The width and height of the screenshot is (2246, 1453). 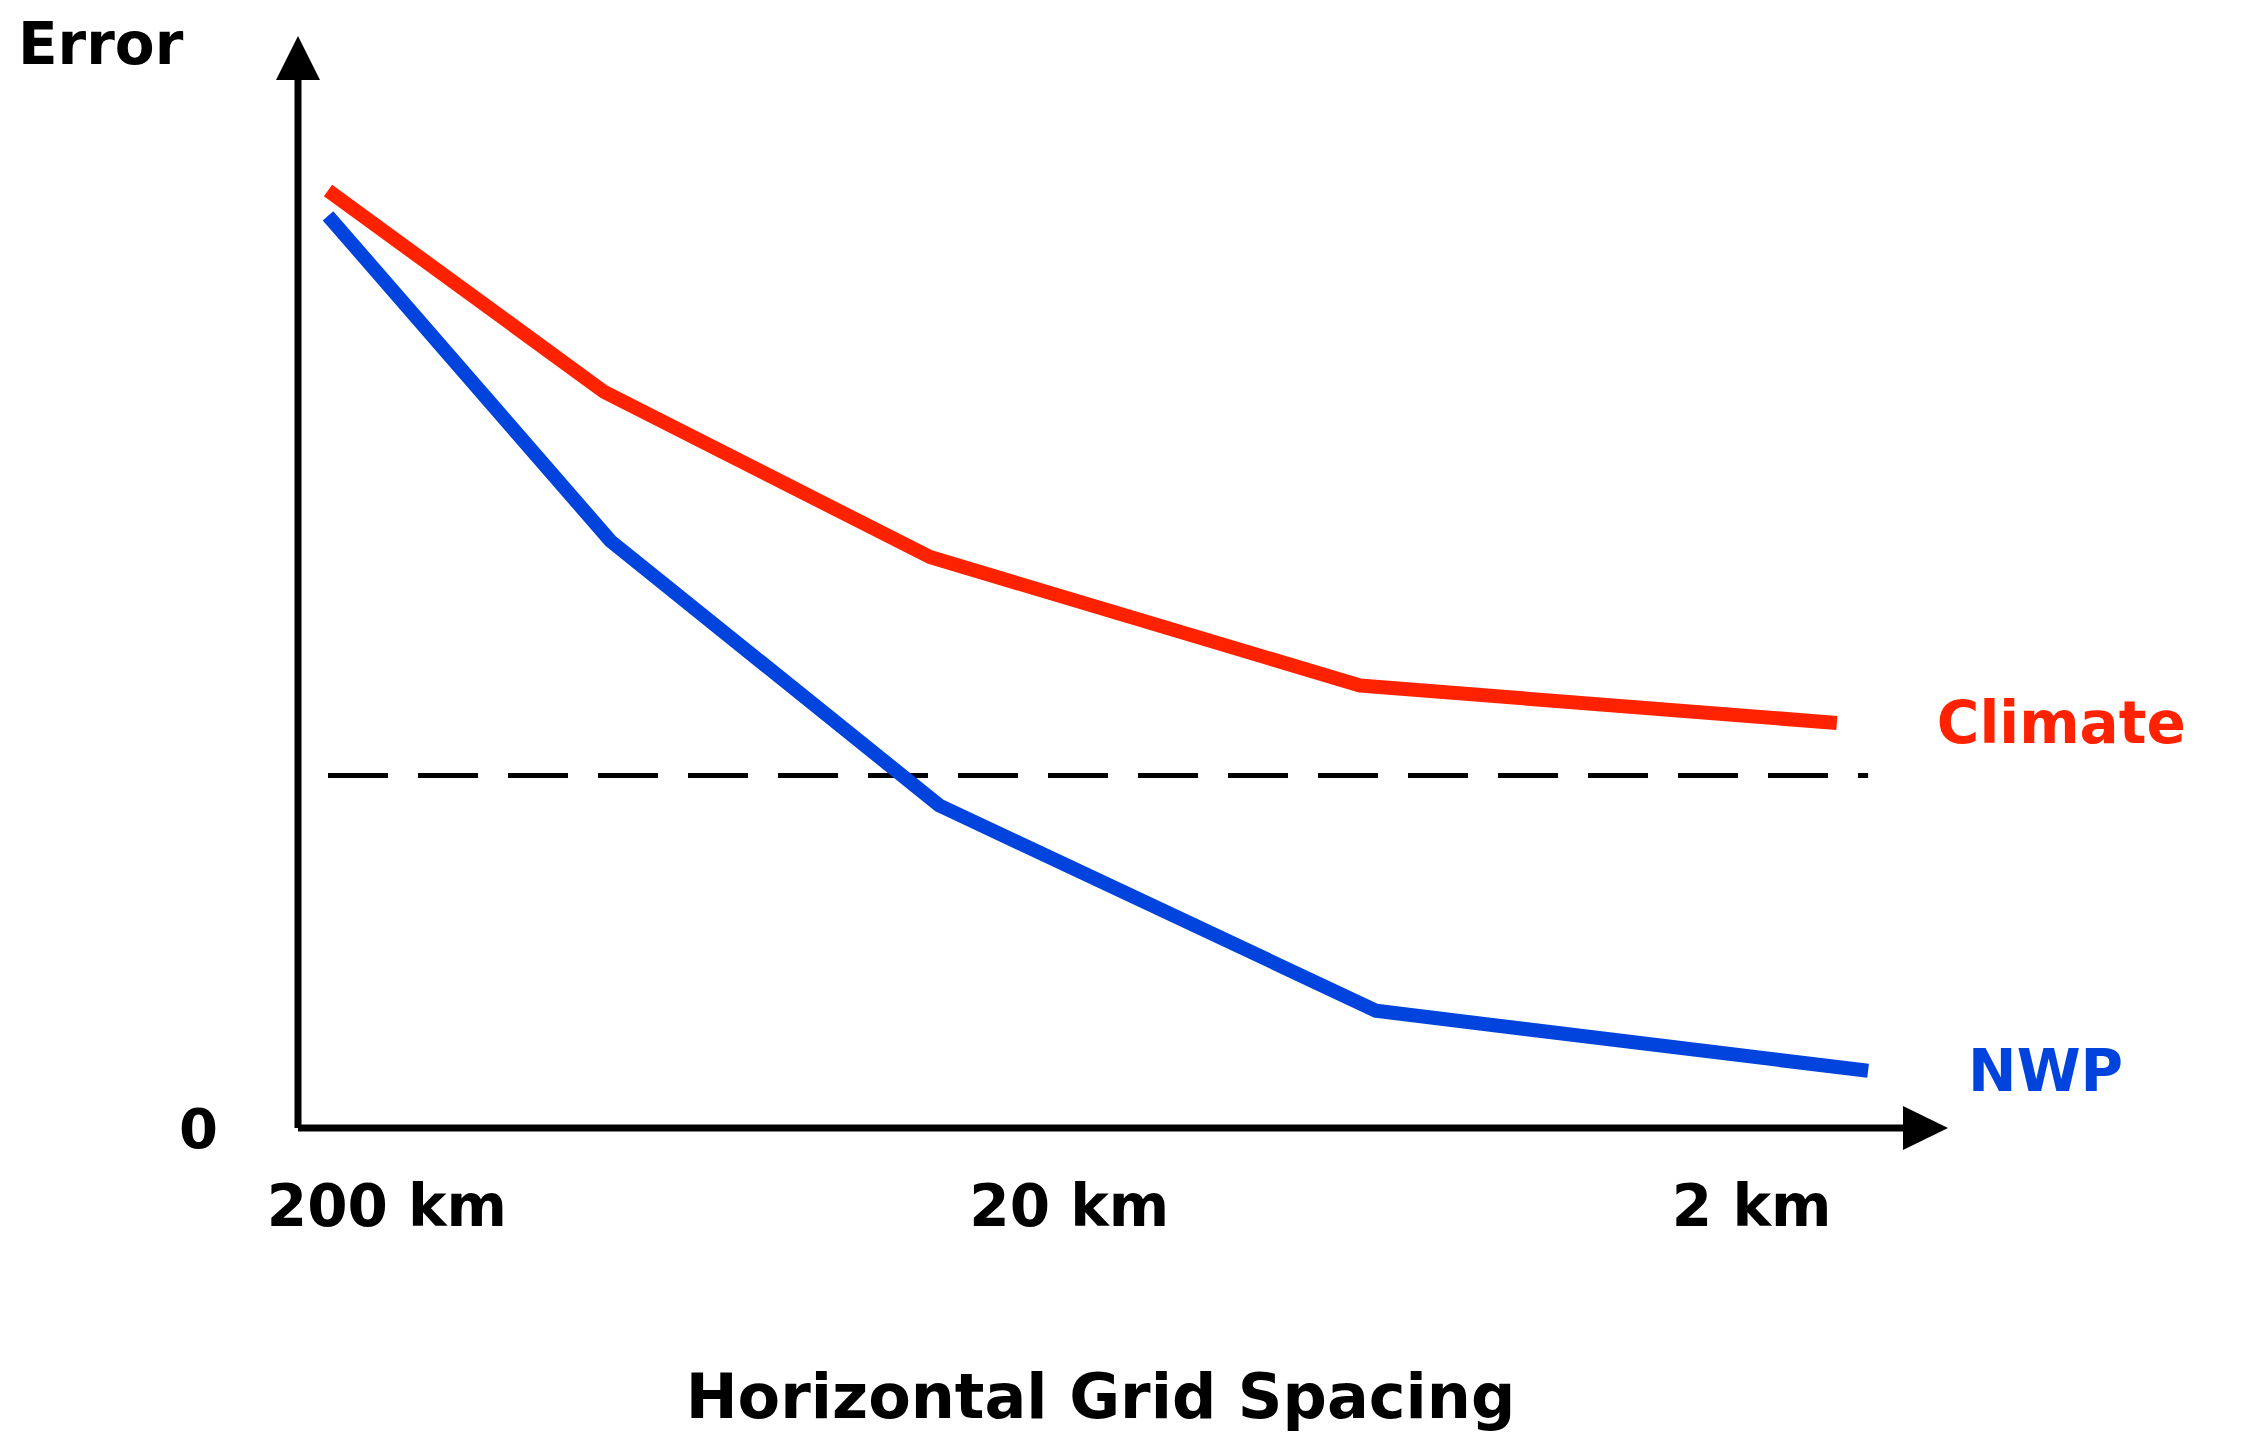 I want to click on series-label: NWP, so click(x=2046, y=1070).